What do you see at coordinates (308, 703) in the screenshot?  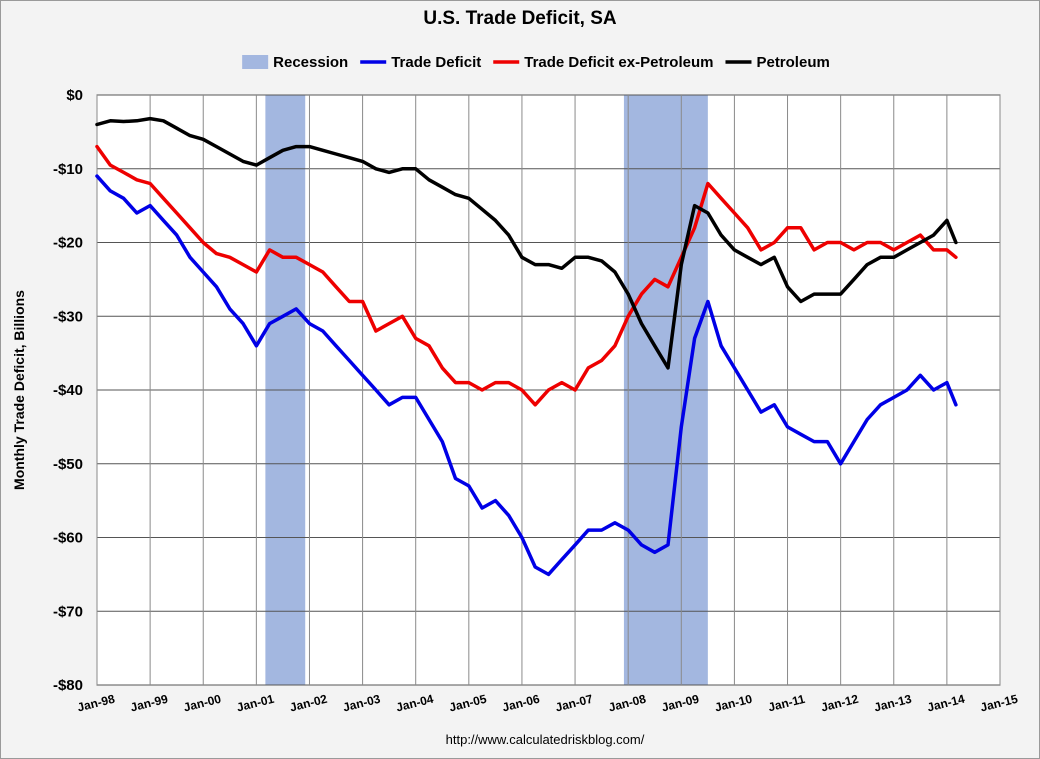 I see `x-tick-label: Jan-02` at bounding box center [308, 703].